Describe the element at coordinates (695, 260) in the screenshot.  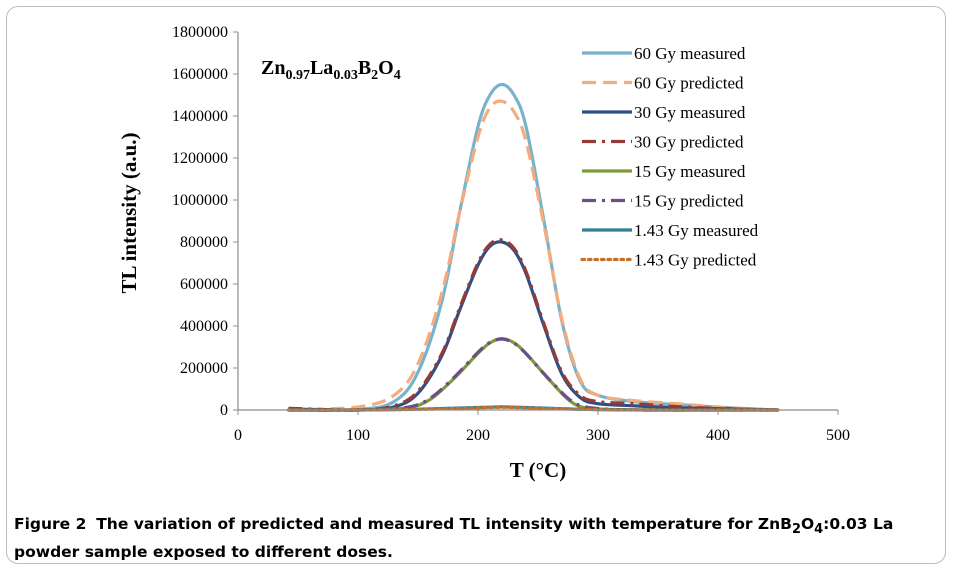
I see `legend-label-1-43-gy-predicted: 1.43 Gy predicted` at that location.